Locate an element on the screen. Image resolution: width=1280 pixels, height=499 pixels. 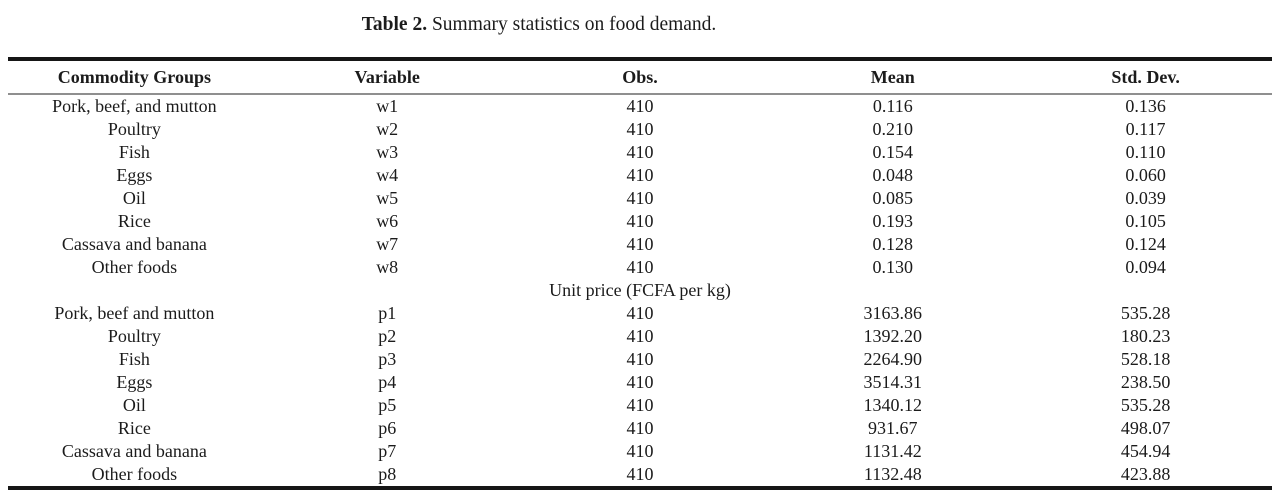
table-row: Cassava and banana w7 410 0.128 0.124 is located at coordinates (640, 244).